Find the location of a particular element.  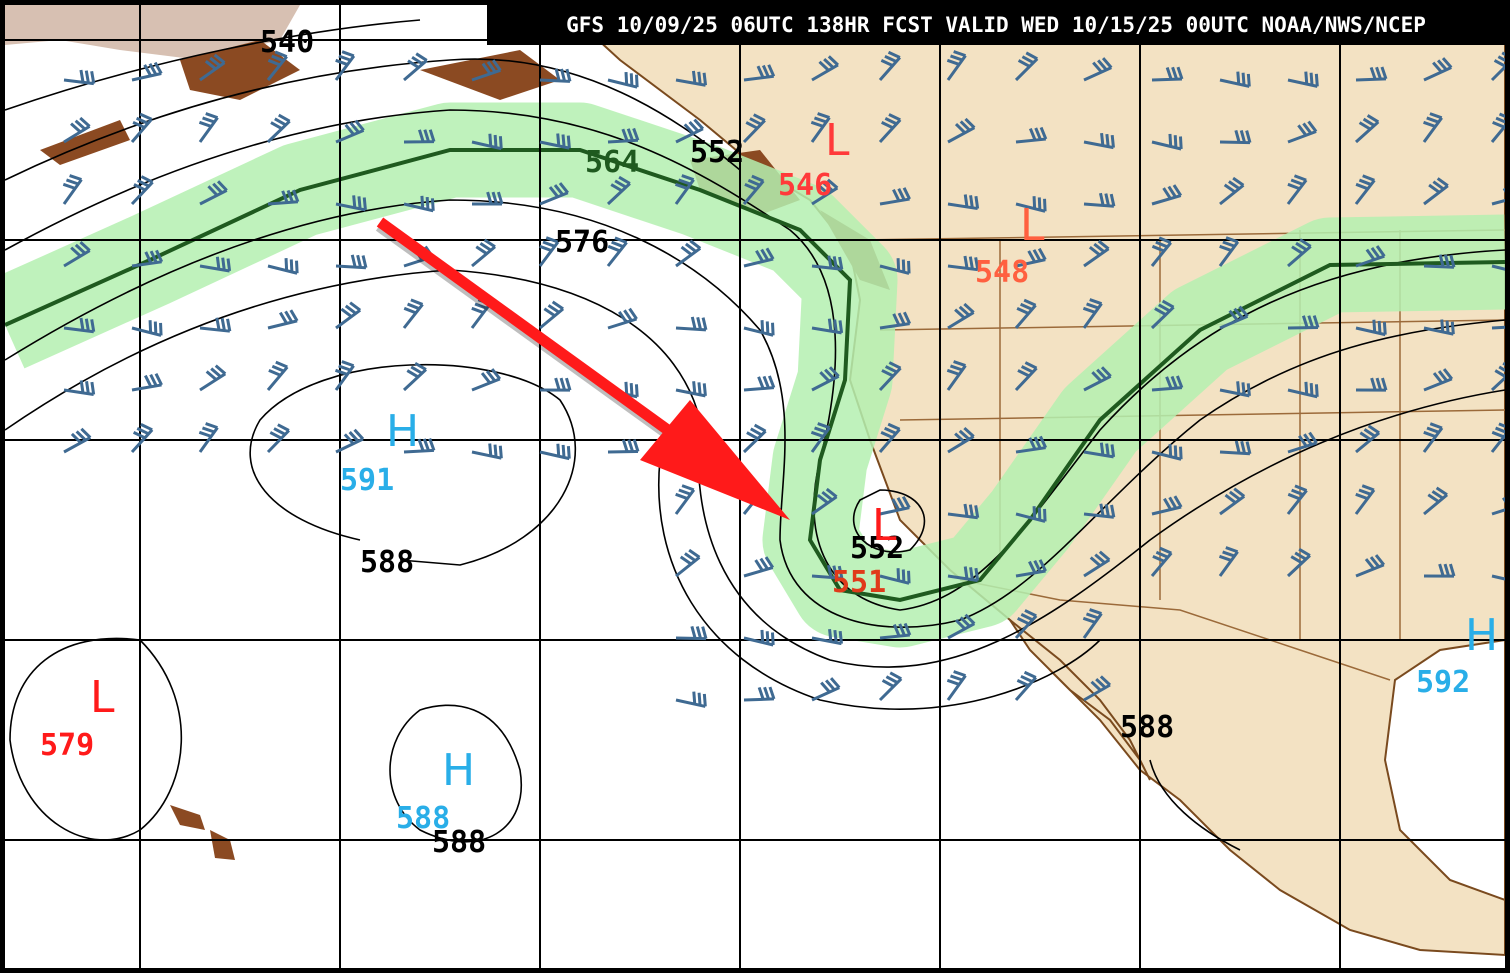

baja is located at coordinates (1080, 700).